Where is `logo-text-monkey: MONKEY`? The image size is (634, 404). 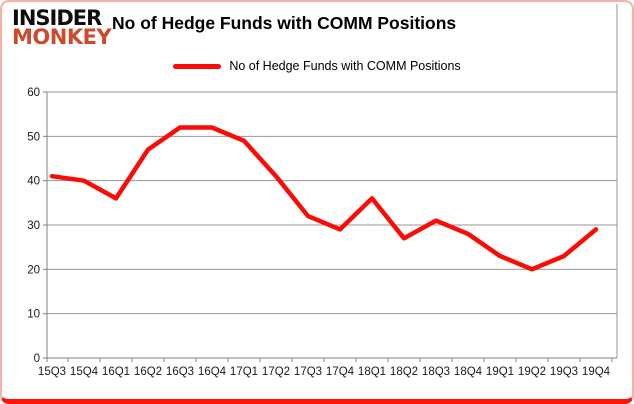 logo-text-monkey: MONKEY is located at coordinates (62, 37).